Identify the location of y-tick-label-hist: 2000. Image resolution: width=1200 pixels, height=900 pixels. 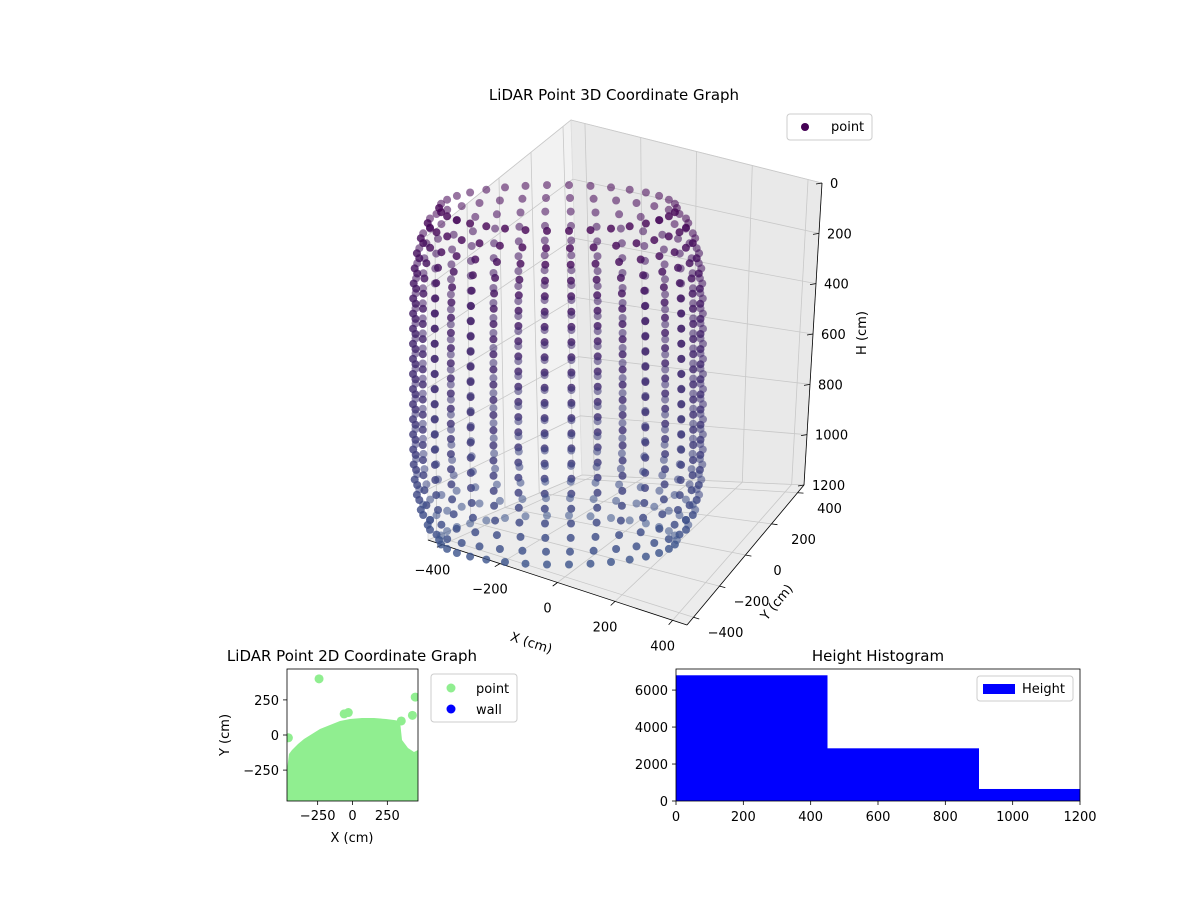
(651, 765).